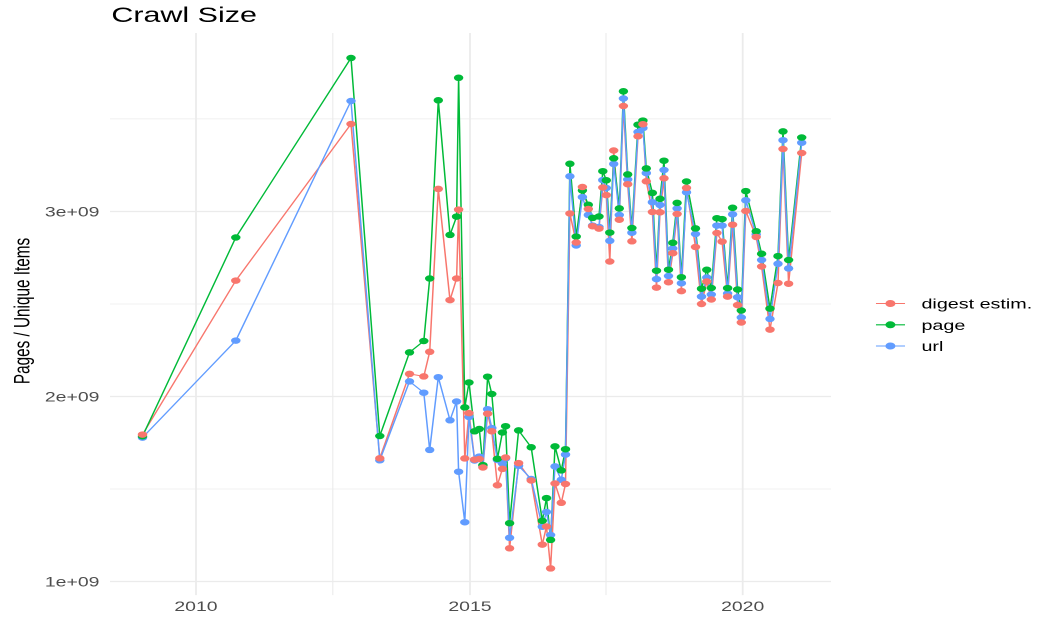  Describe the element at coordinates (72, 396) in the screenshot. I see `svg-text: 2e+09` at that location.